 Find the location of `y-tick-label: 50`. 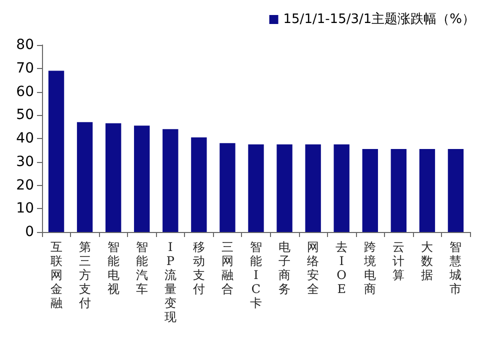

y-tick-label: 50 is located at coordinates (25, 115).